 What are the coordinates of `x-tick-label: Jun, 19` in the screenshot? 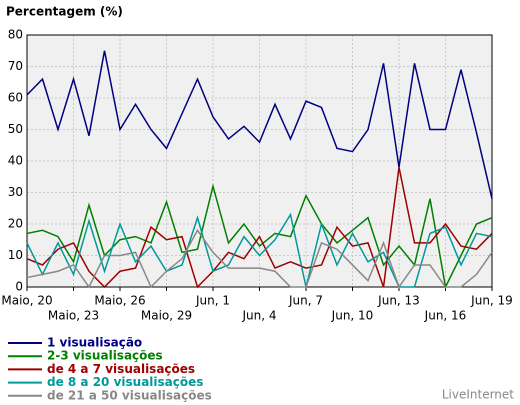 It's located at (491, 301).